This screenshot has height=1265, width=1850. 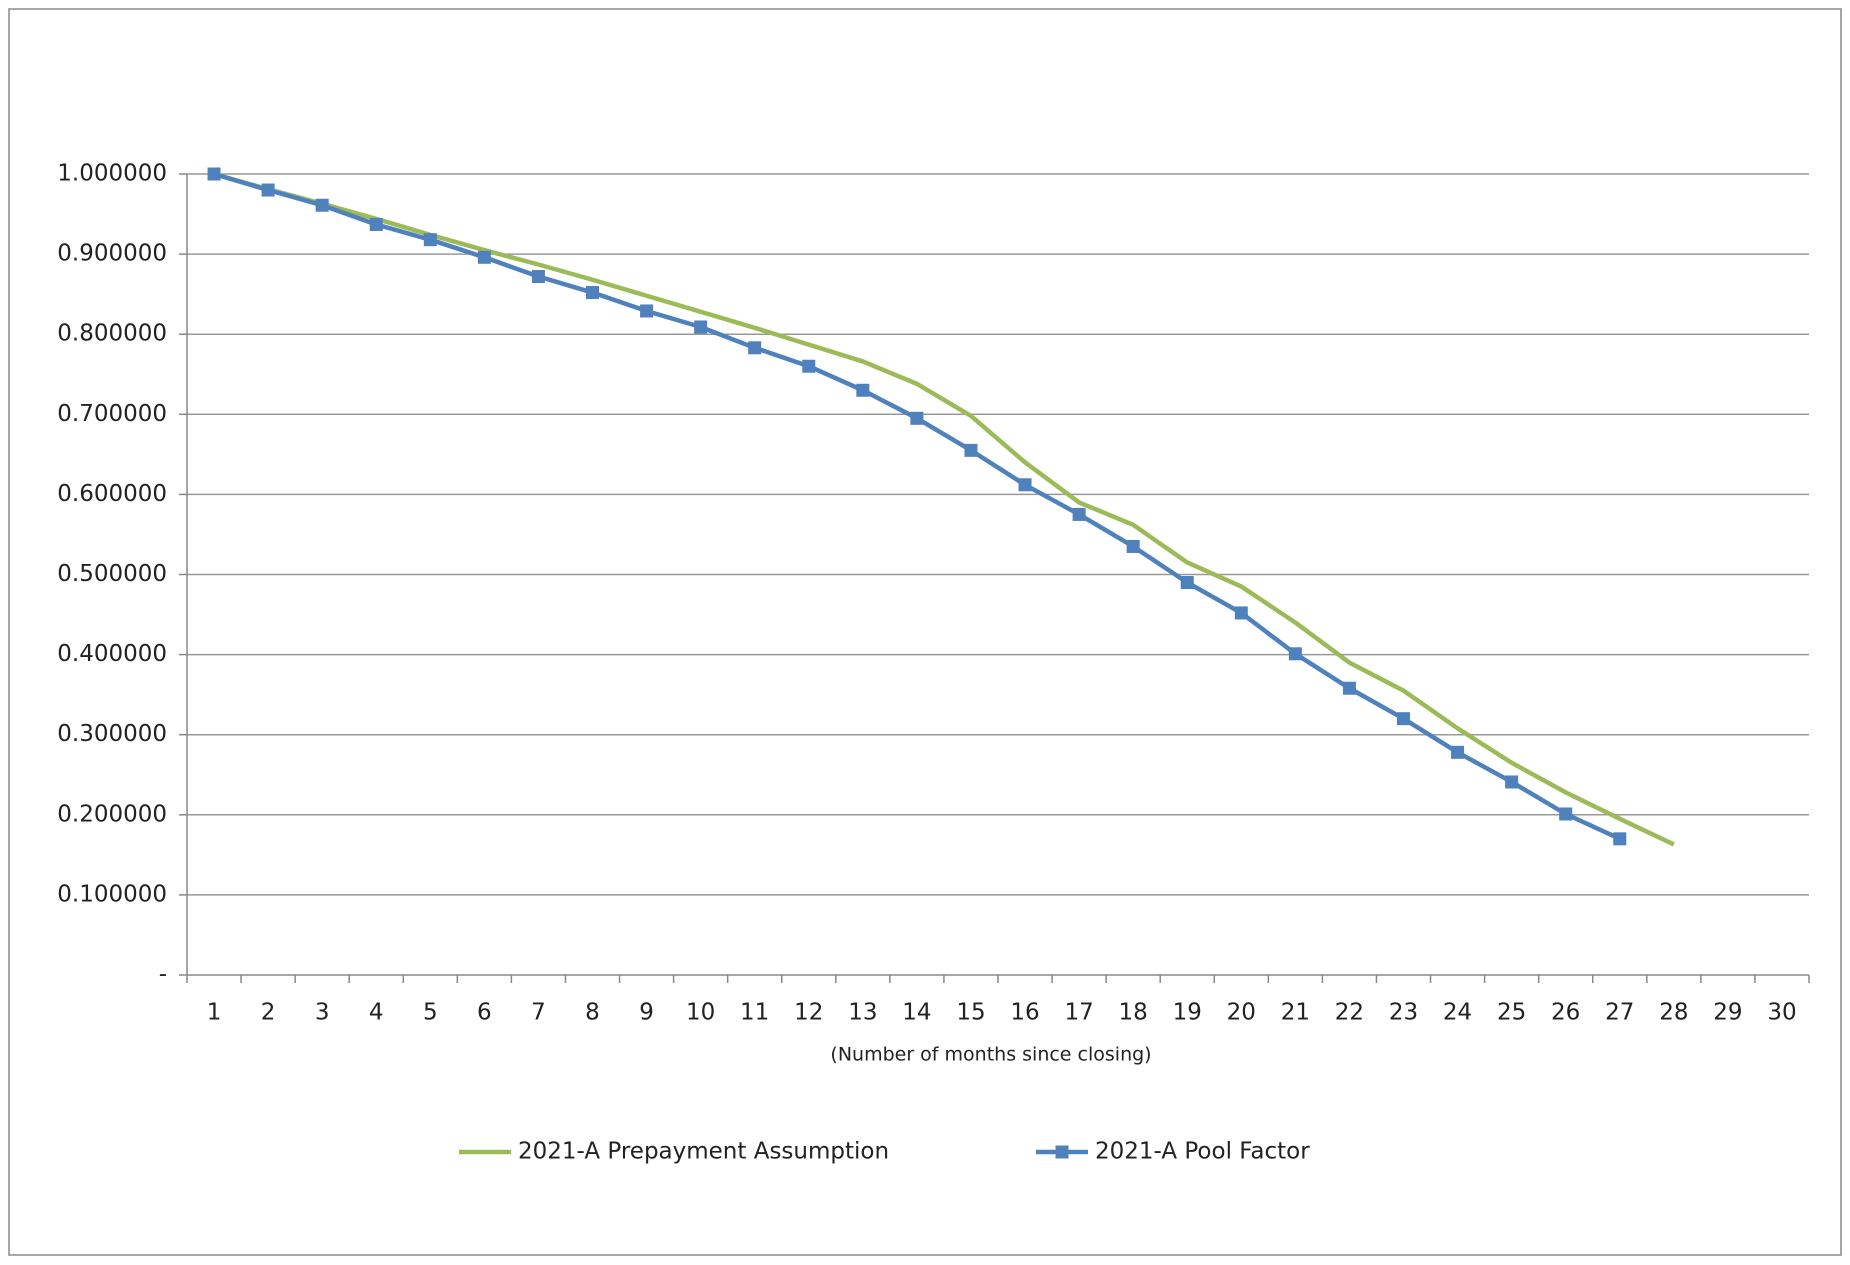 What do you see at coordinates (1202, 1152) in the screenshot?
I see `legend-label: 2021-A Pool Factor` at bounding box center [1202, 1152].